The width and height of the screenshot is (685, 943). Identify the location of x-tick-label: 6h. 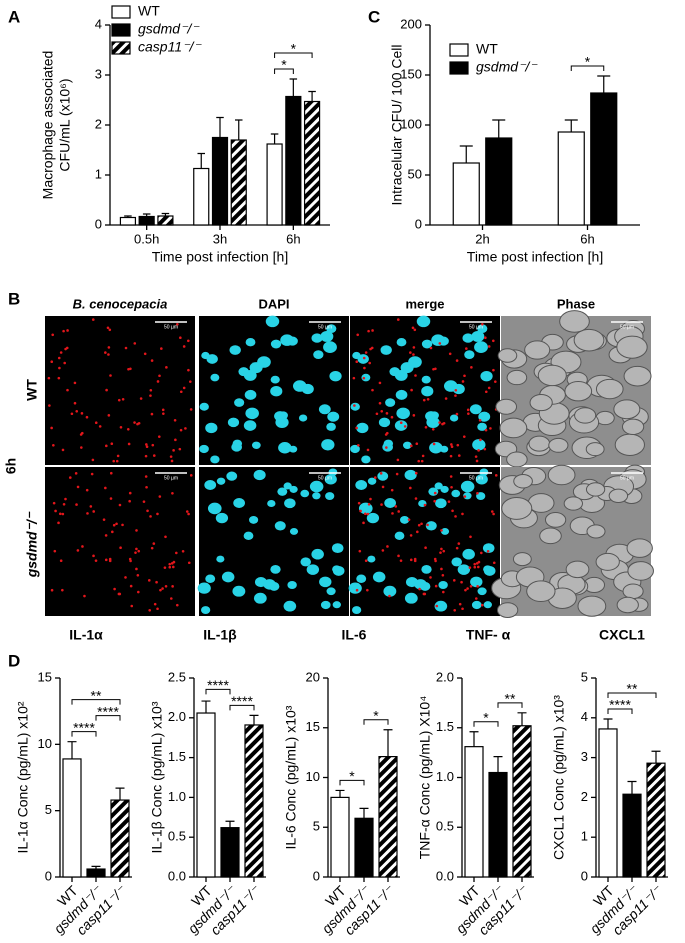
(293, 238).